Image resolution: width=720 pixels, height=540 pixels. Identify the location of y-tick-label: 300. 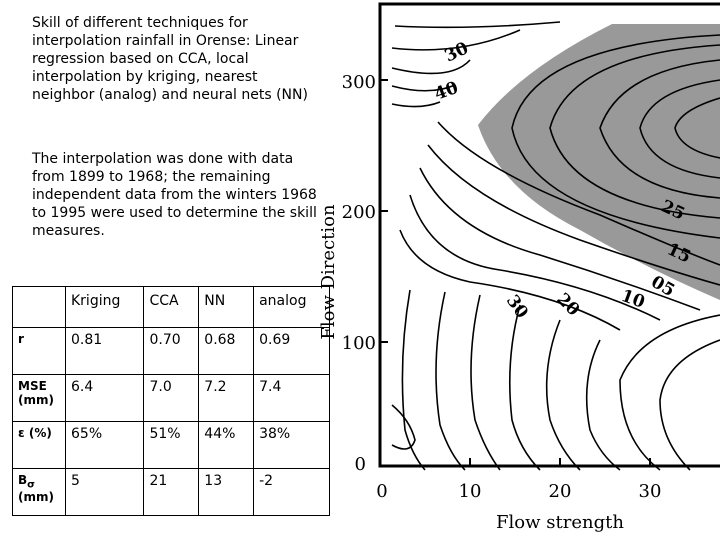
(359, 82).